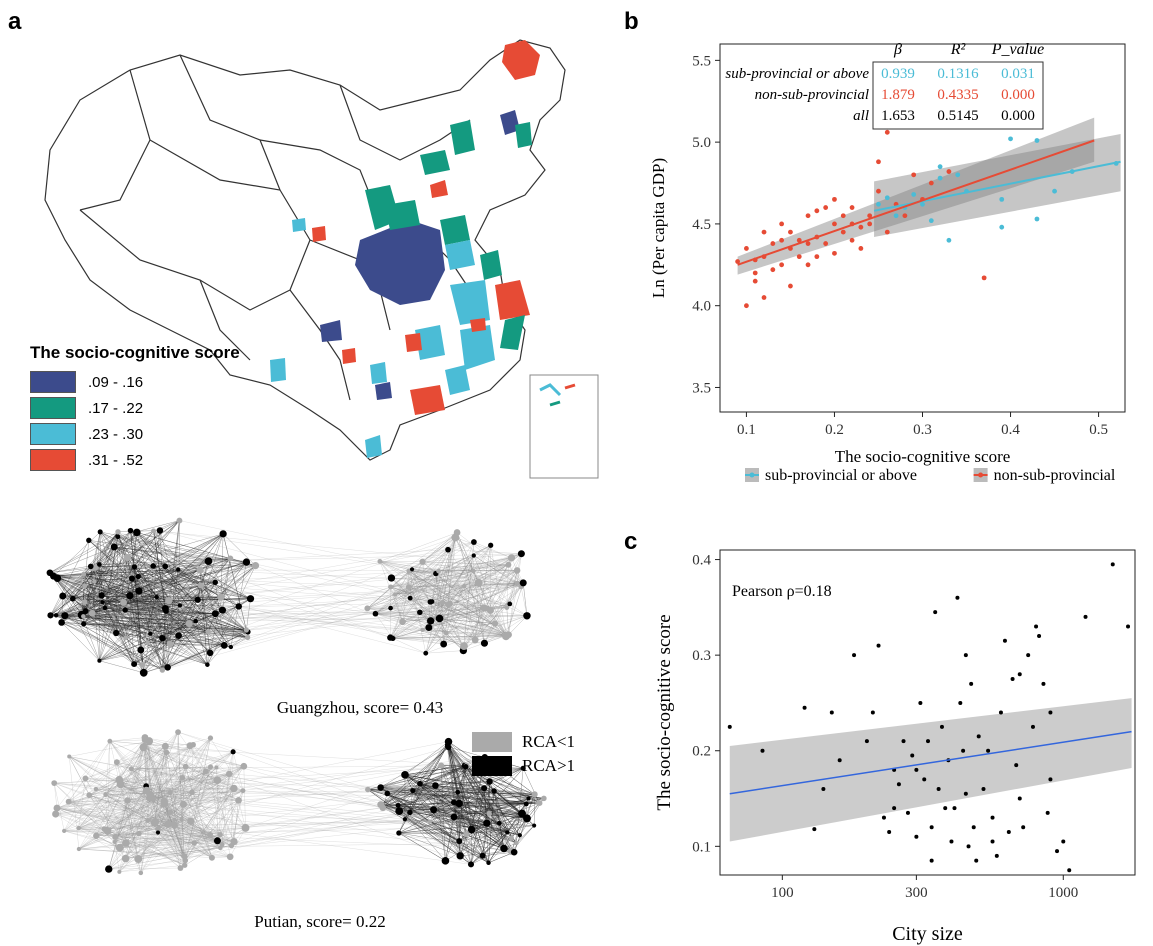  What do you see at coordinates (701, 656) in the screenshot?
I see `y-tick-label: 0.3` at bounding box center [701, 656].